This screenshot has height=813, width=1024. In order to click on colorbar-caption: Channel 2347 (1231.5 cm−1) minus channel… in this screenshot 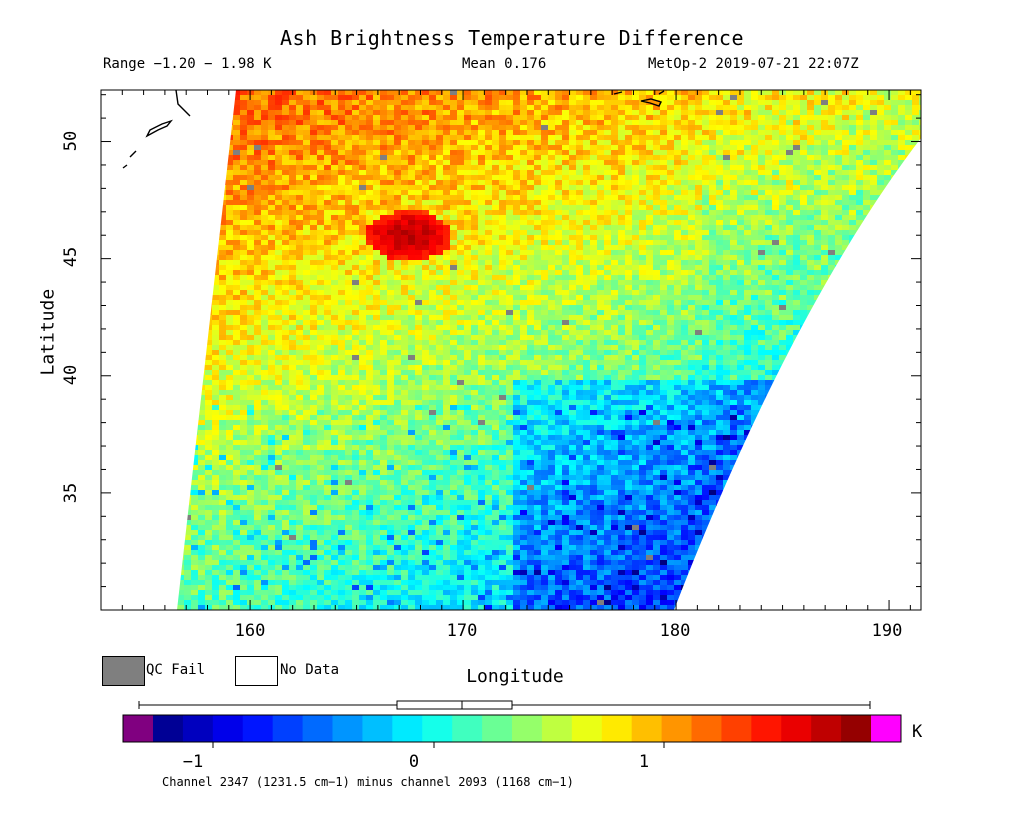, I will do `click(368, 782)`.